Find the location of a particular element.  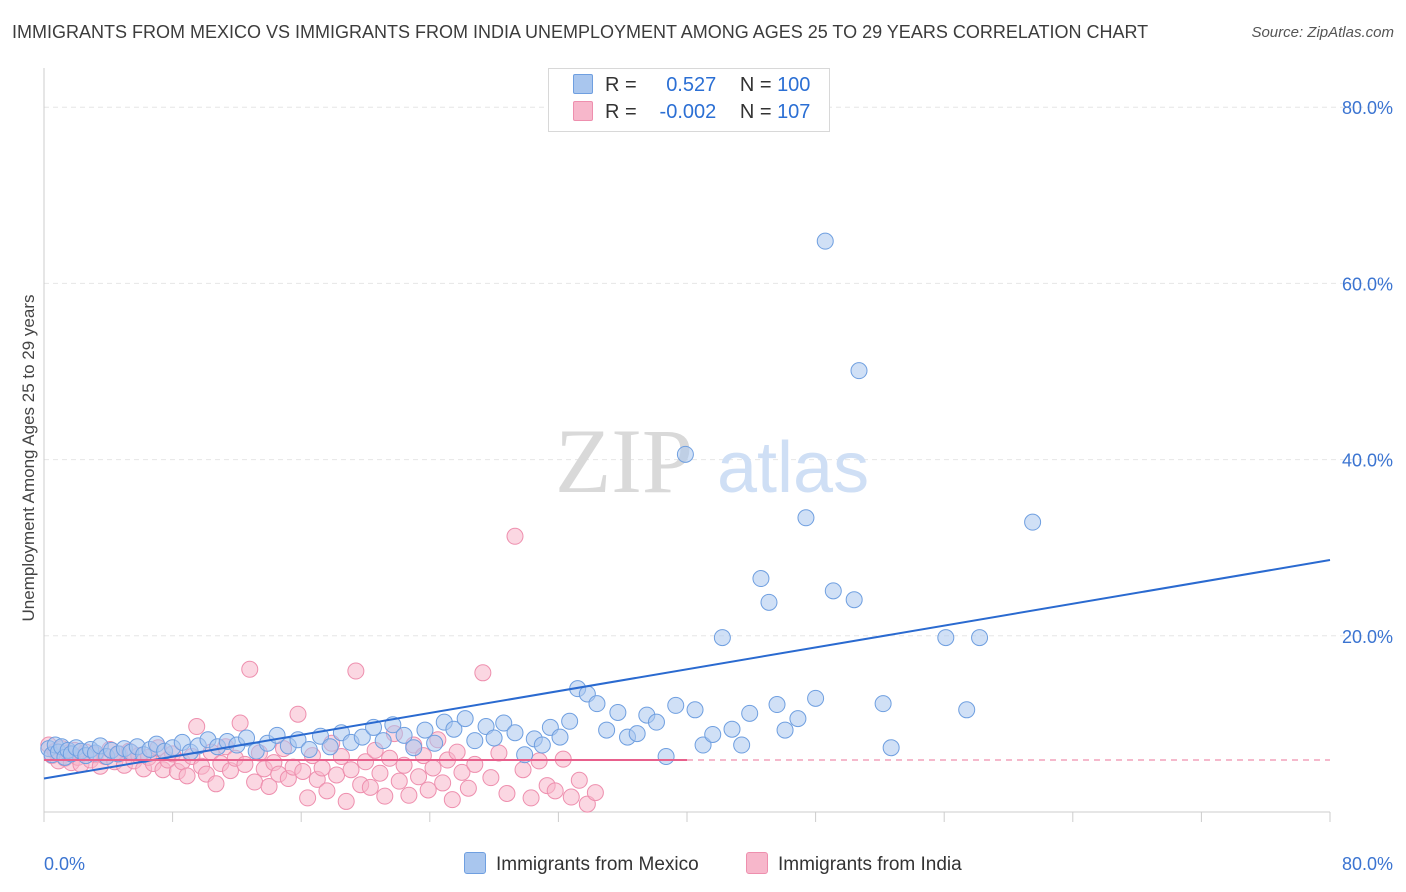

y-tick-label: 80.0% is located at coordinates (1367, 108).